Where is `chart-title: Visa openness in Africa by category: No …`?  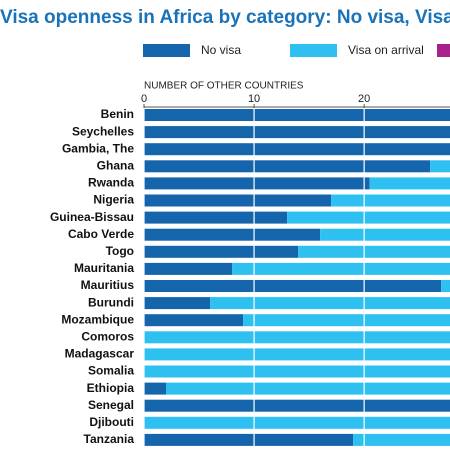 chart-title: Visa openness in Africa by category: No … is located at coordinates (225, 17).